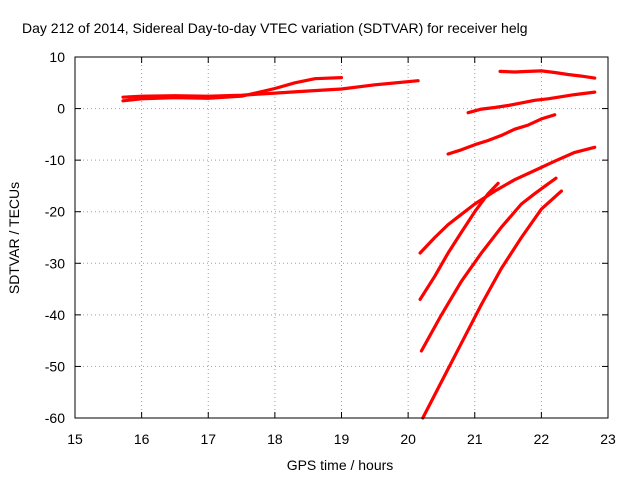 The image size is (640, 480). Describe the element at coordinates (55, 160) in the screenshot. I see `y-tick-label: -10` at that location.